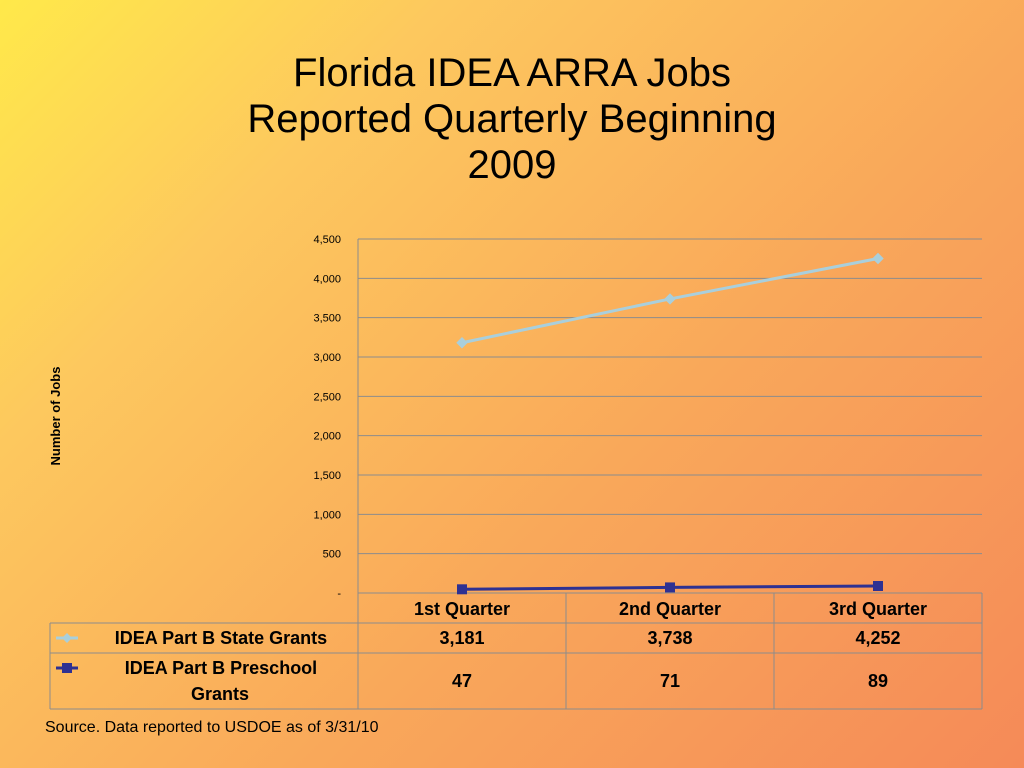 The height and width of the screenshot is (768, 1024). Describe the element at coordinates (878, 681) in the screenshot. I see `table-value: 89` at that location.